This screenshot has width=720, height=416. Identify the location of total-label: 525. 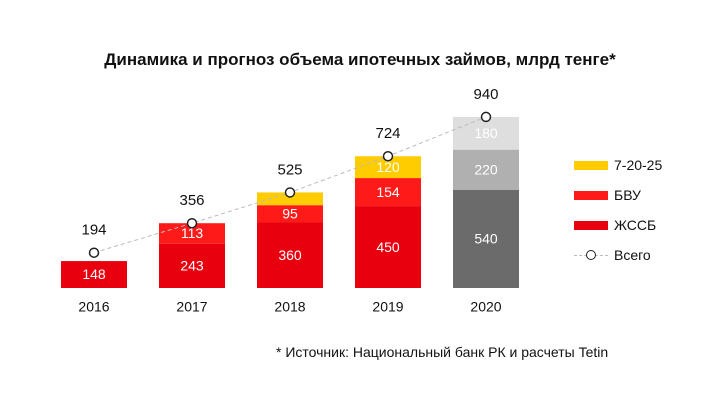
(289, 169).